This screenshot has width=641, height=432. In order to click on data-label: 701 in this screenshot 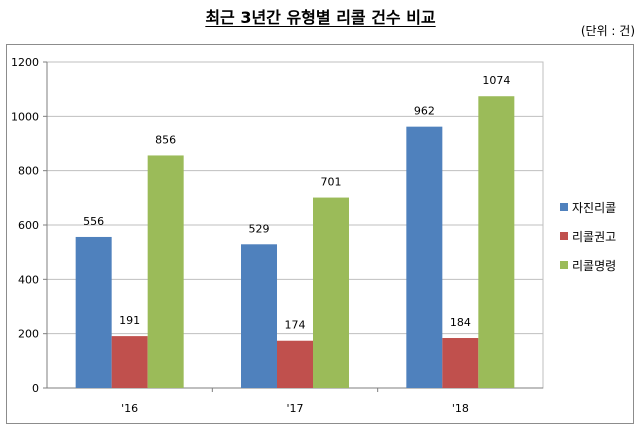, I will do `click(331, 182)`.